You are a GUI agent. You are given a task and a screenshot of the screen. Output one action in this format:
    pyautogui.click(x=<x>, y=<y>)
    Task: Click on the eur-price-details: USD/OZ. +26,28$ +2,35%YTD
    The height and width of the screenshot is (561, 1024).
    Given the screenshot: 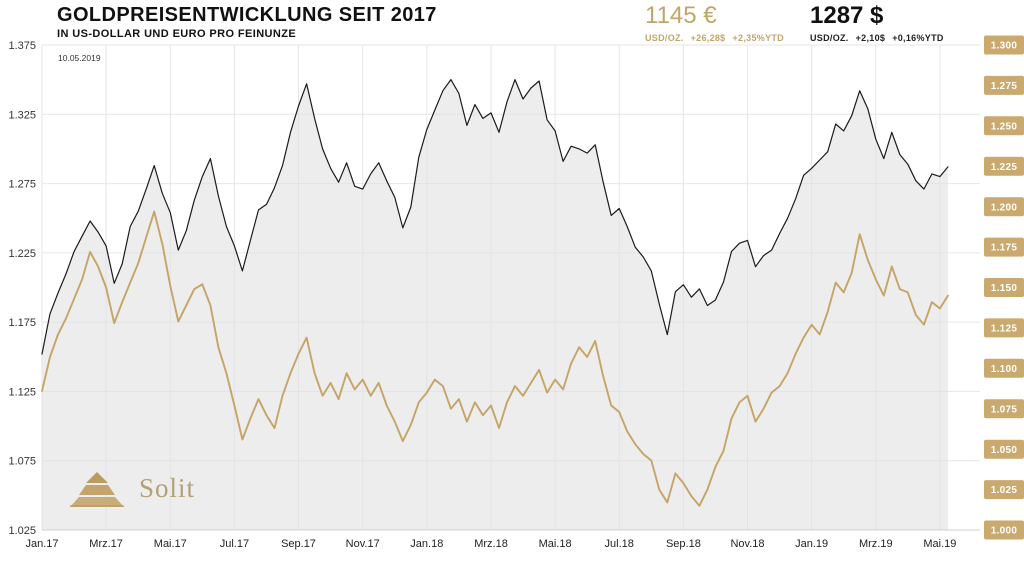 What is the action you would take?
    pyautogui.click(x=725, y=38)
    